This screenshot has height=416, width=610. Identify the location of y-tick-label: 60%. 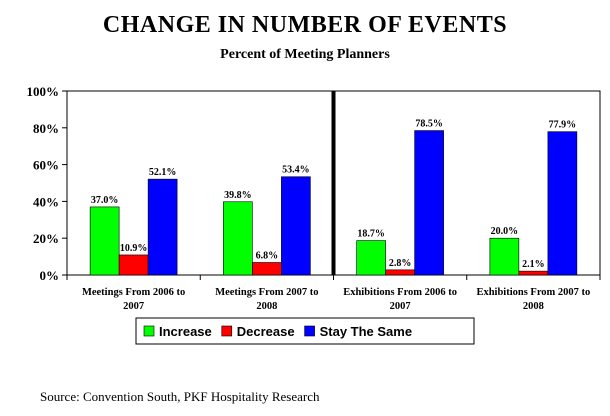
(46, 165).